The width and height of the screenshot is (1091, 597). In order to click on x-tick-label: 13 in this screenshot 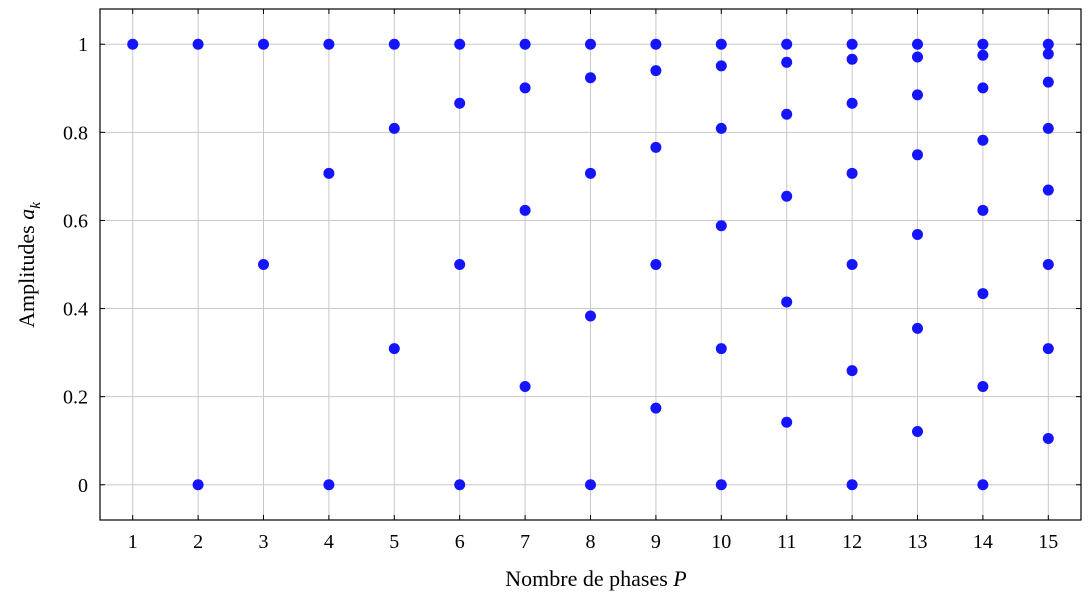, I will do `click(918, 542)`.